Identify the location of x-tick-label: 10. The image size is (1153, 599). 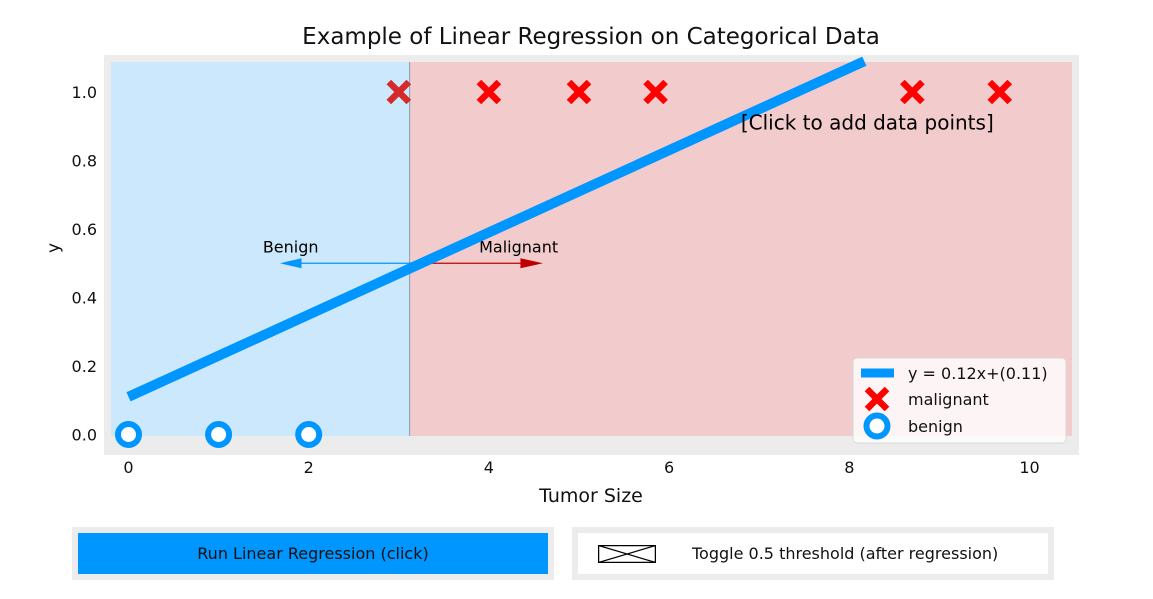
(1029, 467).